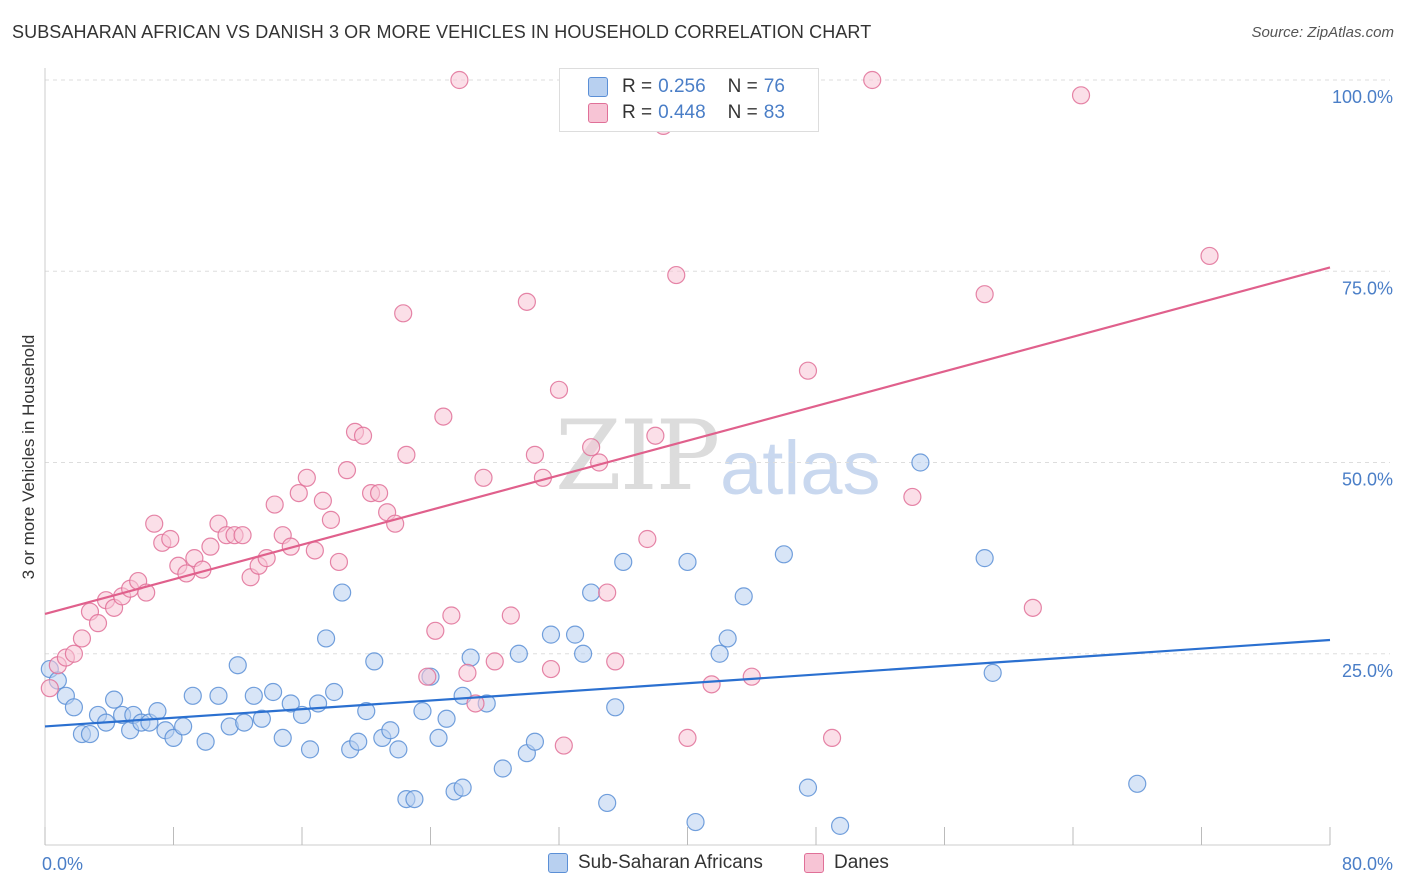 This screenshot has width=1406, height=892. What do you see at coordinates (774, 86) in the screenshot?
I see `legend-n-value: 76` at bounding box center [774, 86].